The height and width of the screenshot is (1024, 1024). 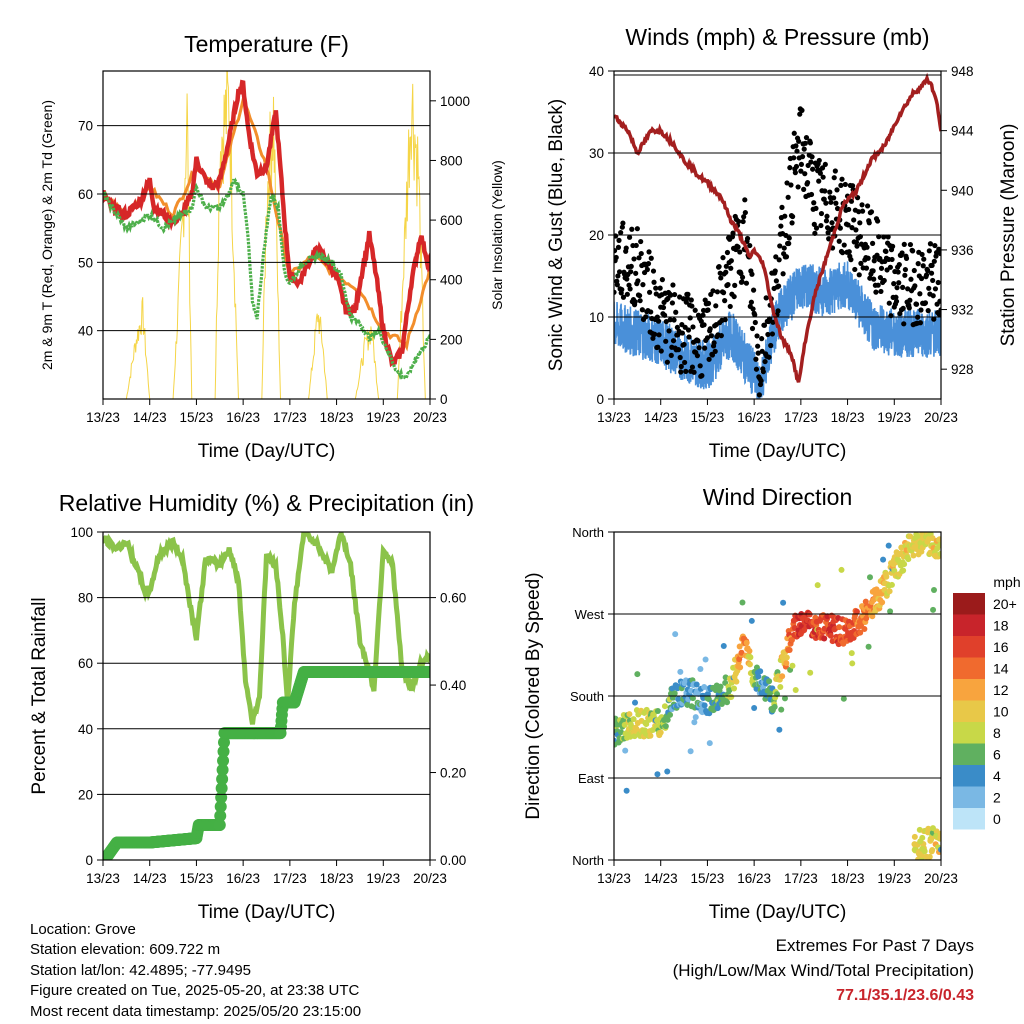 I want to click on x-tick-label: 18/23, so click(x=337, y=417).